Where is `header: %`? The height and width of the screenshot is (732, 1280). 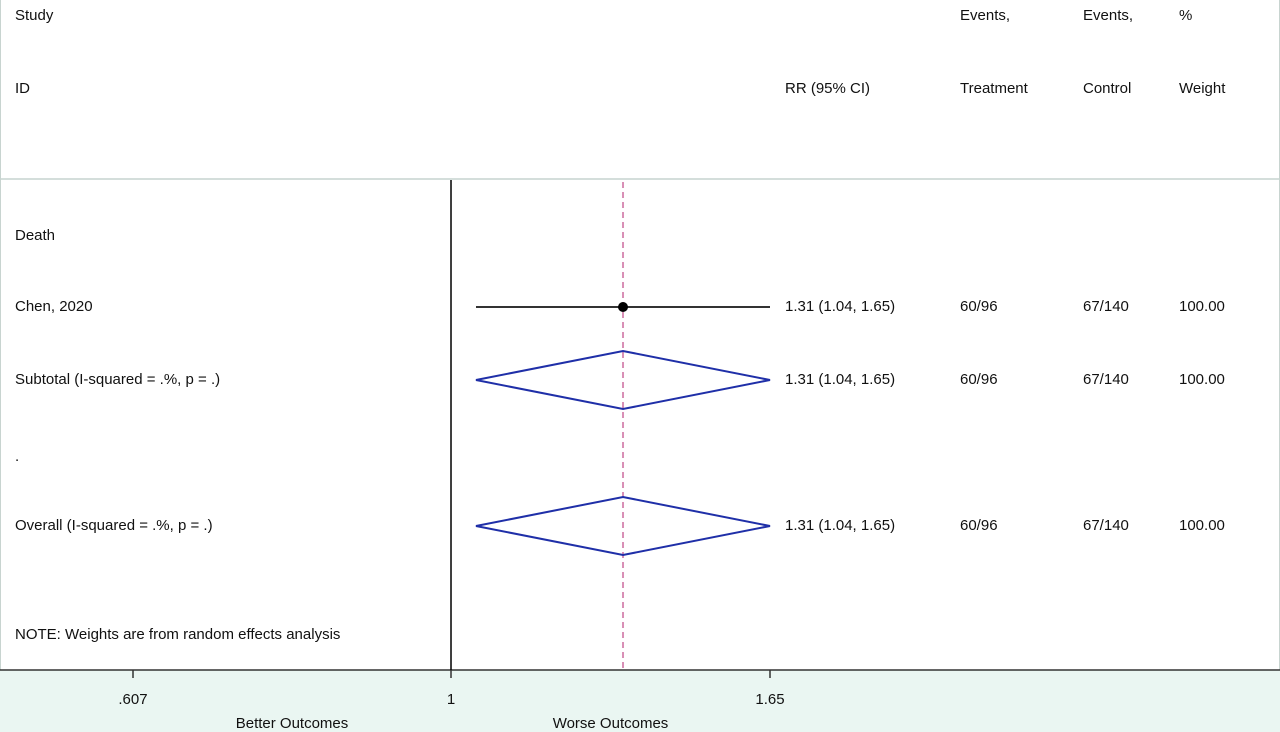 header: % is located at coordinates (1185, 15).